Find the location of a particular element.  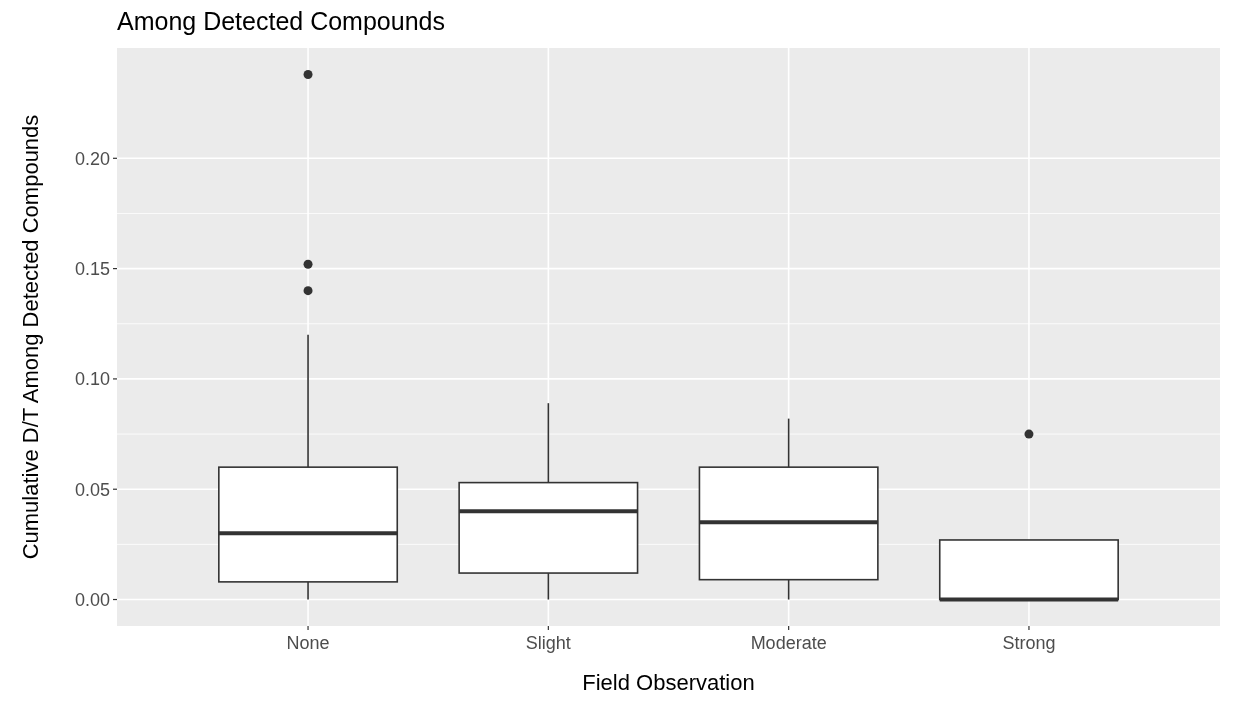

chart-title: Among Detected Compounds is located at coordinates (281, 21).